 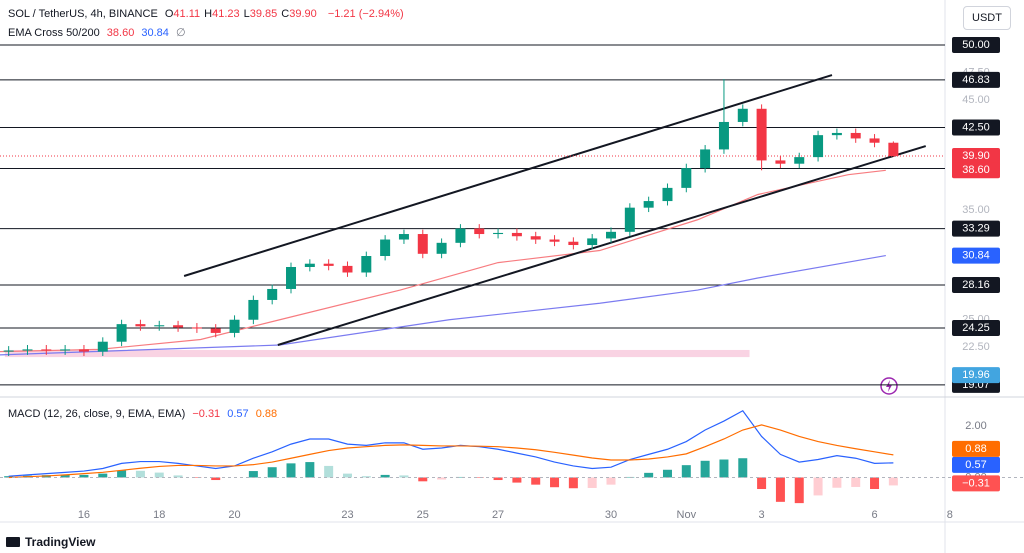 What do you see at coordinates (377, 353) in the screenshot?
I see `zone` at bounding box center [377, 353].